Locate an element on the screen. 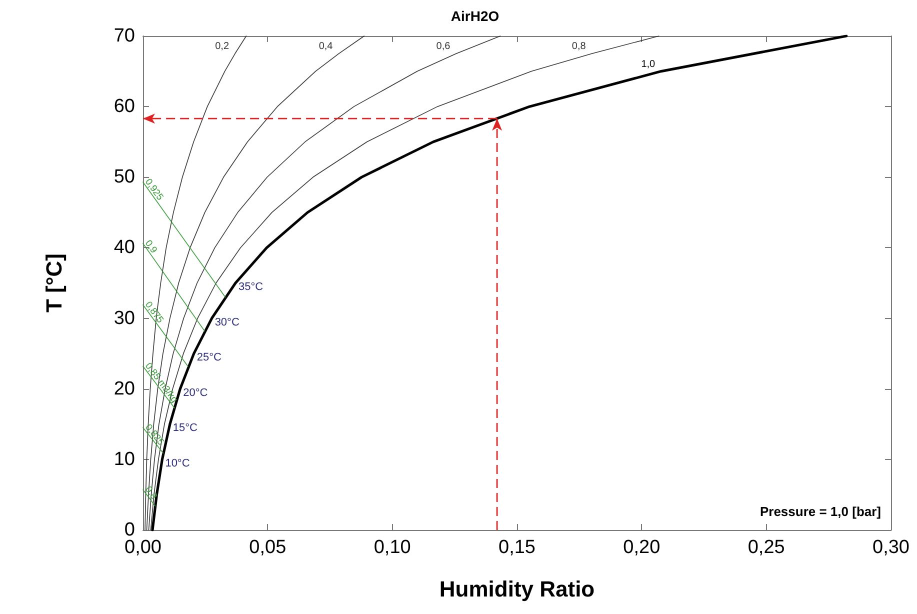 The image size is (917, 614). x-axis-title: Humidity Ratio is located at coordinates (517, 589).